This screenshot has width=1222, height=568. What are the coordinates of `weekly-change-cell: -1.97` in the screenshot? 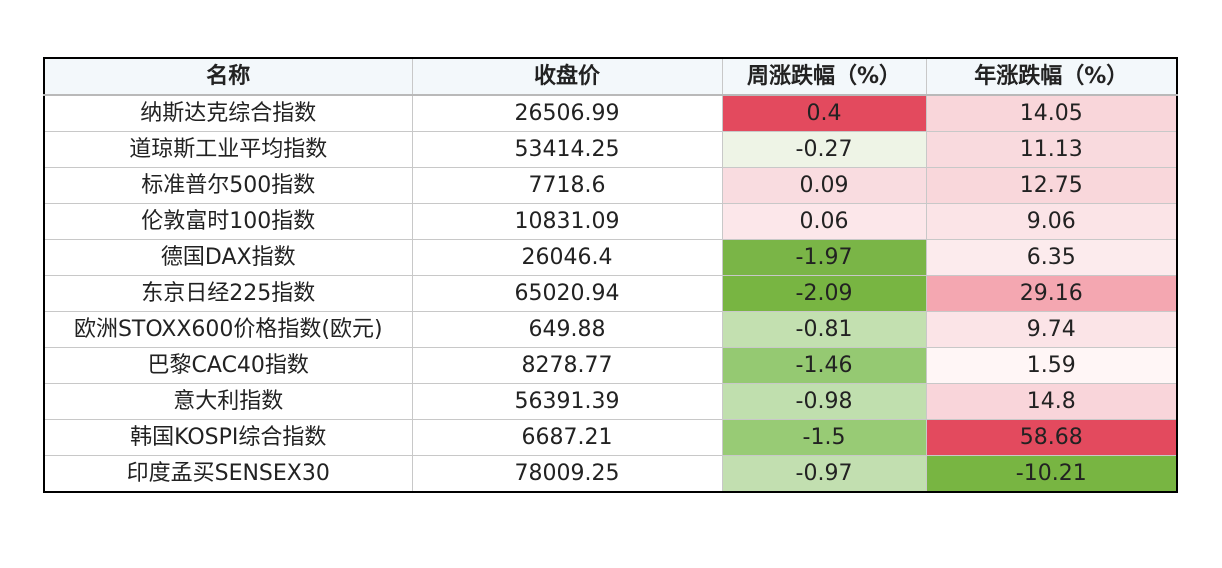 It's located at (824, 257).